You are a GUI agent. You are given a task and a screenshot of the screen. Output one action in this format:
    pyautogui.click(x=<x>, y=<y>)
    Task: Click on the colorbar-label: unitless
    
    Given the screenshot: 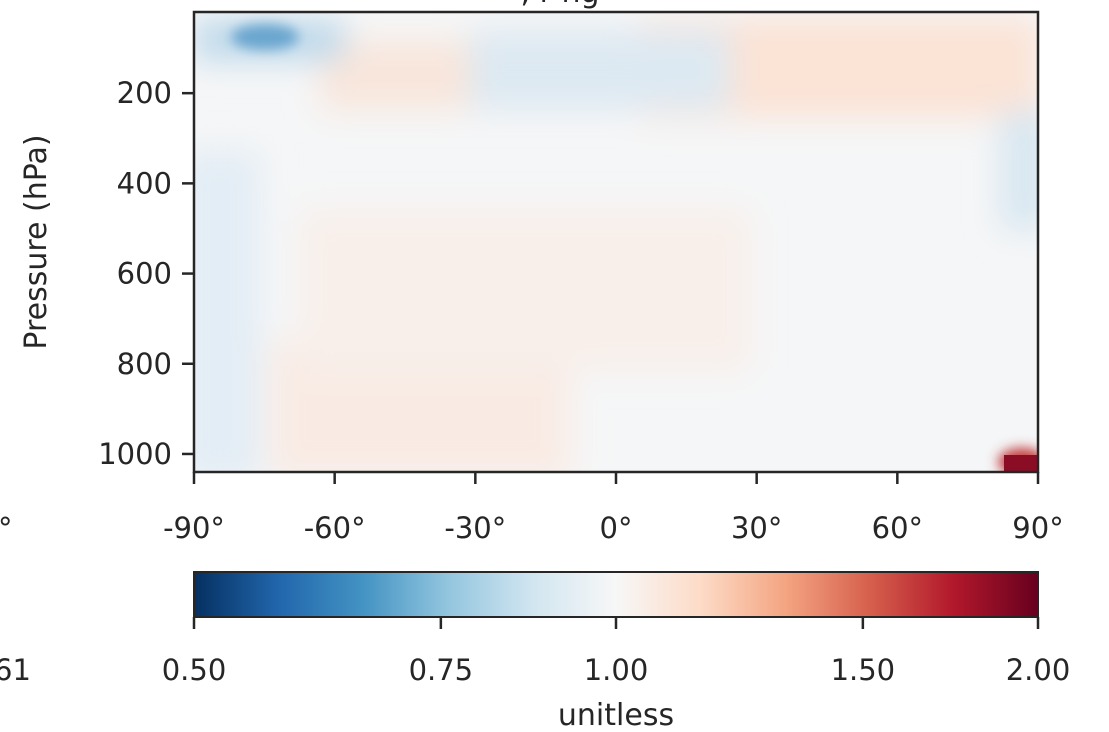 What is the action you would take?
    pyautogui.click(x=616, y=715)
    